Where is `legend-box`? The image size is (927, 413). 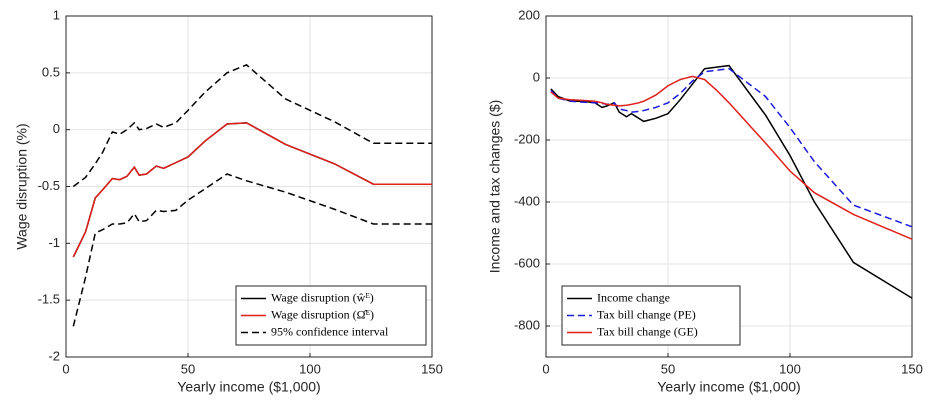 legend-box is located at coordinates (331, 315).